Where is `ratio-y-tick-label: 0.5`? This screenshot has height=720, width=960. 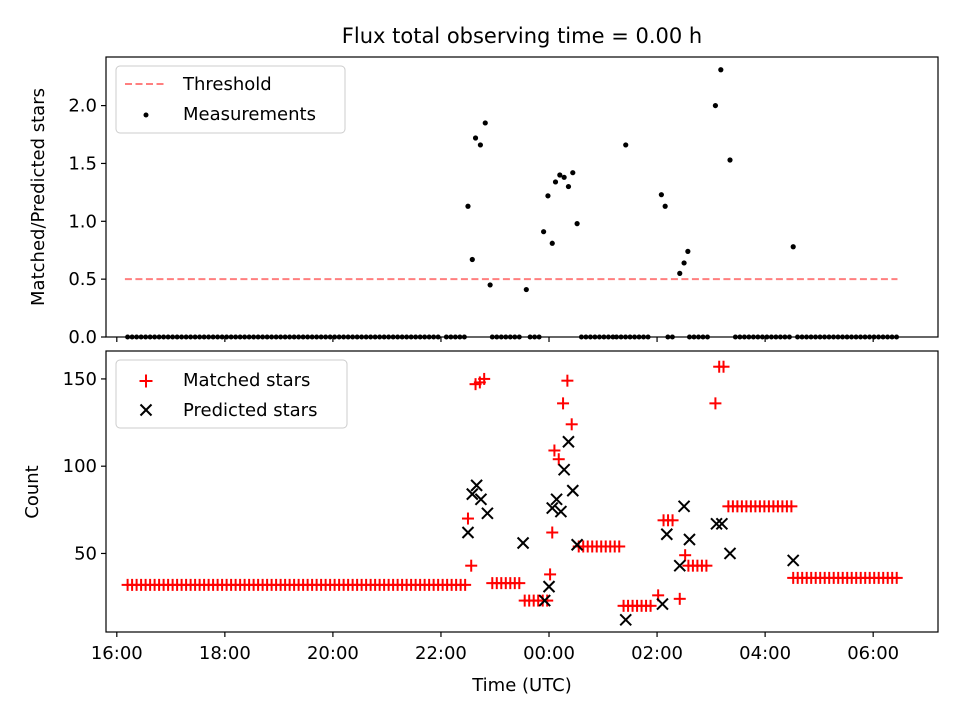
ratio-y-tick-label: 0.5 is located at coordinates (82, 279).